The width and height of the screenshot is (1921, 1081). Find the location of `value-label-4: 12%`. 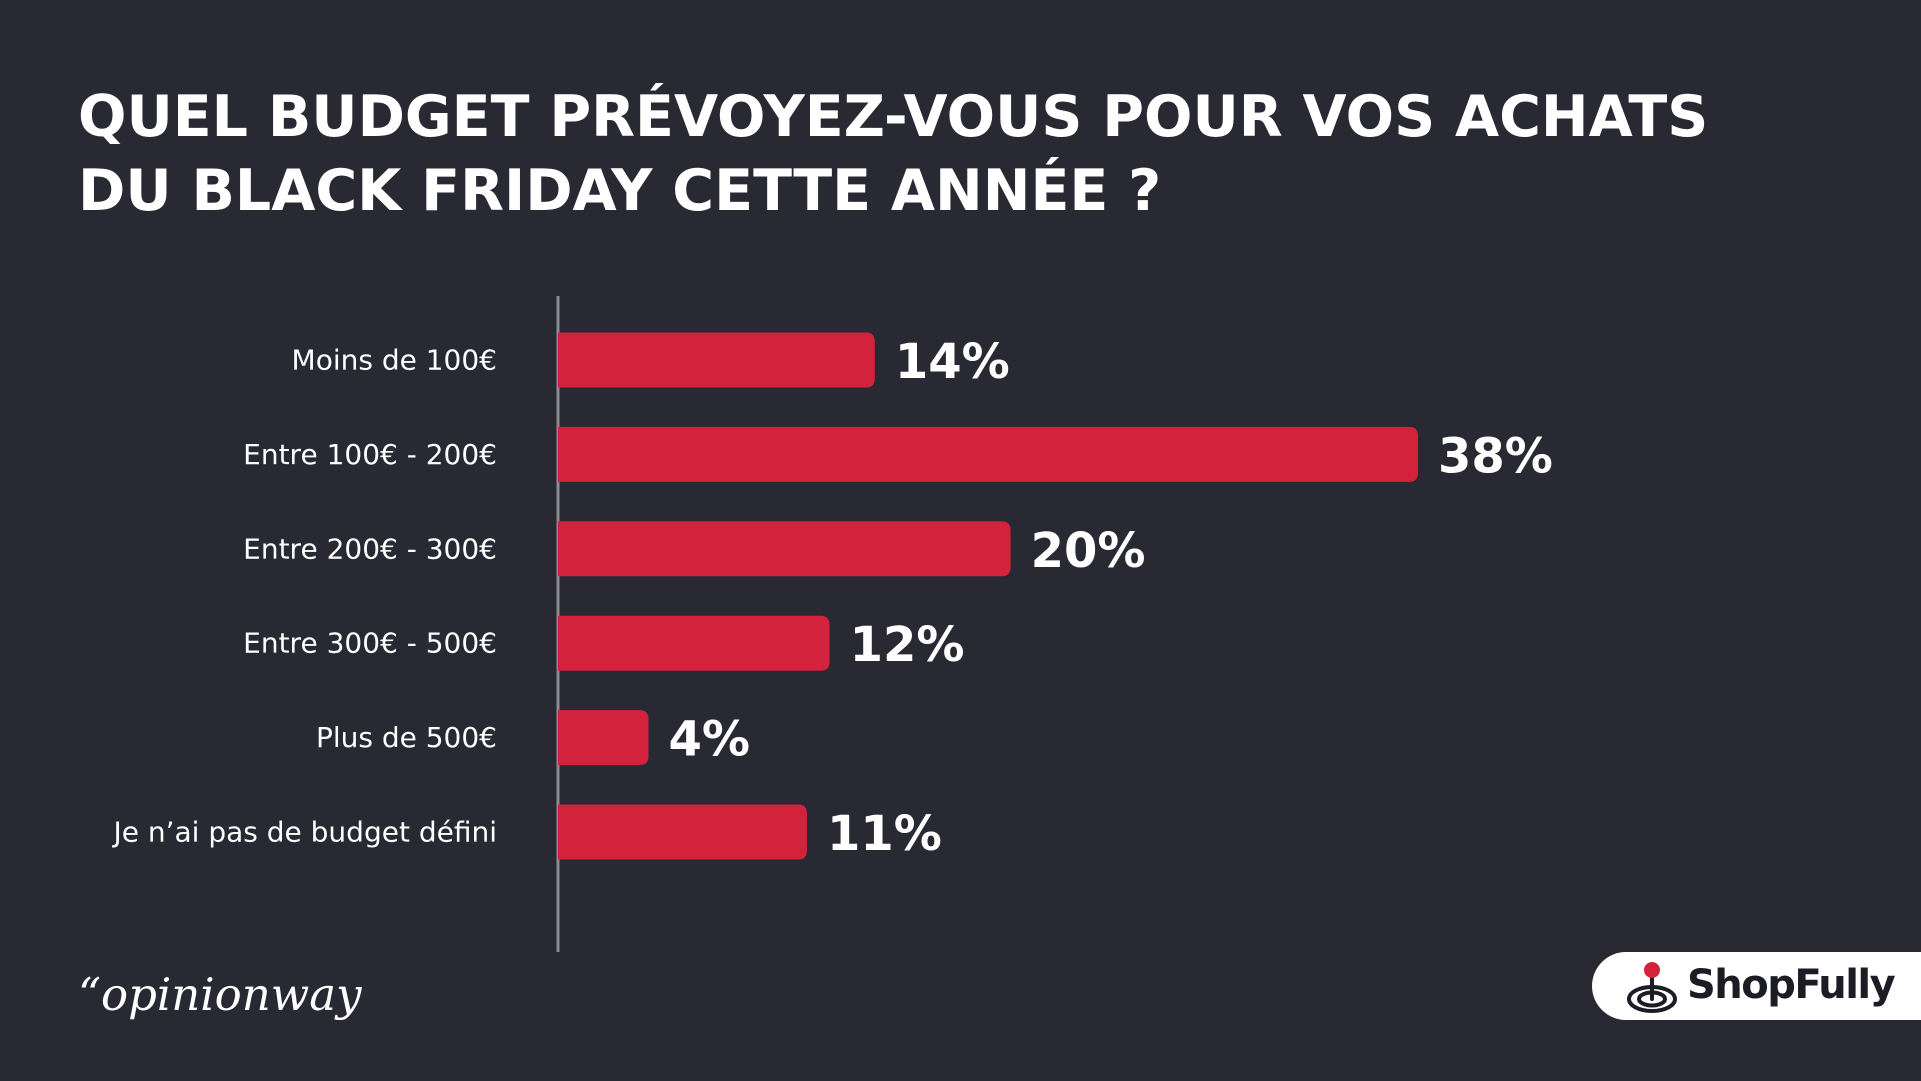

value-label-4: 12% is located at coordinates (907, 645).